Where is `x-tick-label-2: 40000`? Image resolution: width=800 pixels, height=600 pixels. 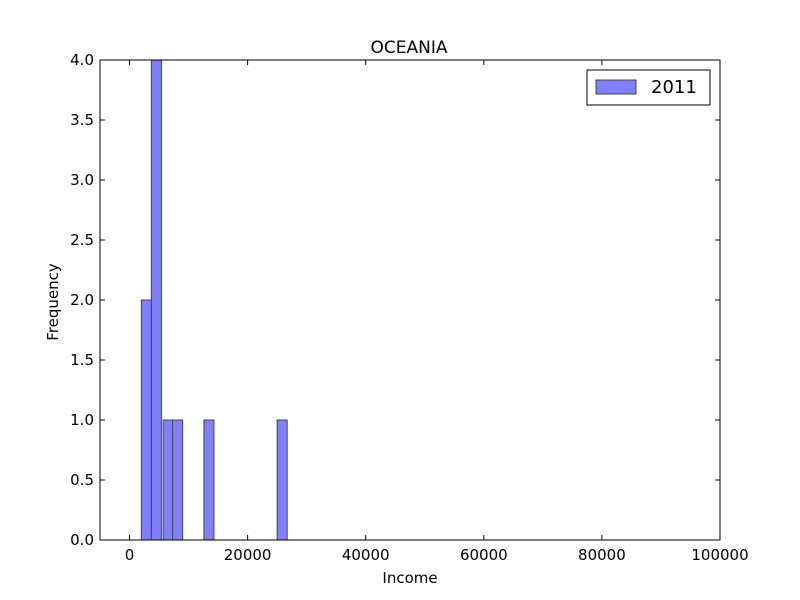
x-tick-label-2: 40000 is located at coordinates (366, 555).